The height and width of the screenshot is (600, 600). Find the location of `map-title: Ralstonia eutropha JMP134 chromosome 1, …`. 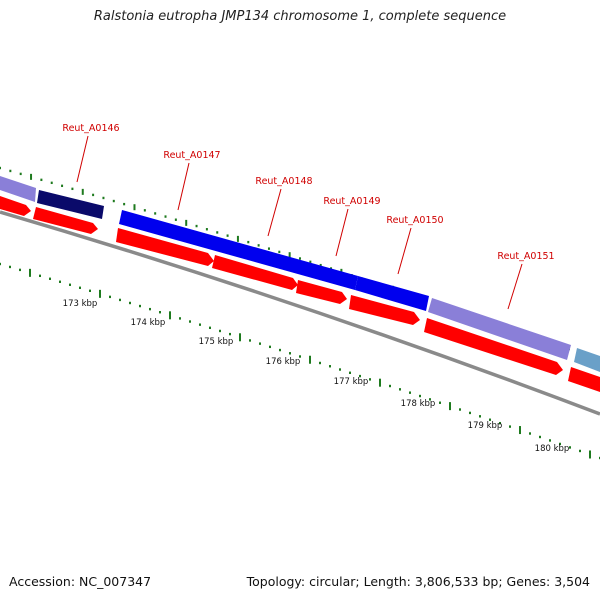

map-title: Ralstonia eutropha JMP134 chromosome 1, … is located at coordinates (300, 16).